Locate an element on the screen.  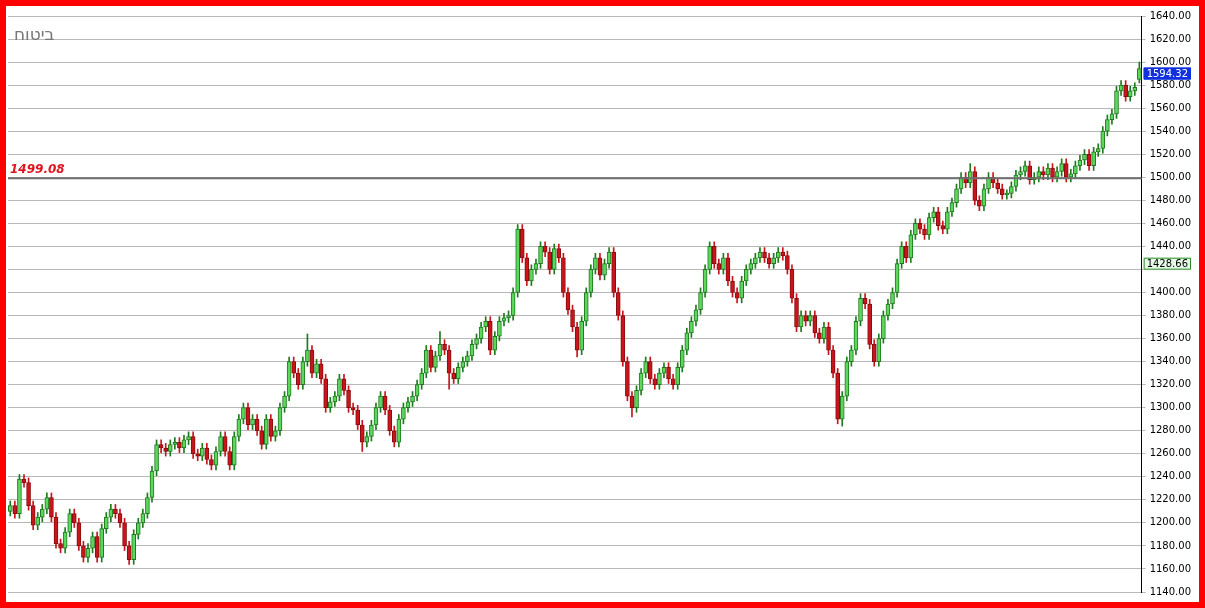
y-tick-label: 1560.00 is located at coordinates (1170, 107).